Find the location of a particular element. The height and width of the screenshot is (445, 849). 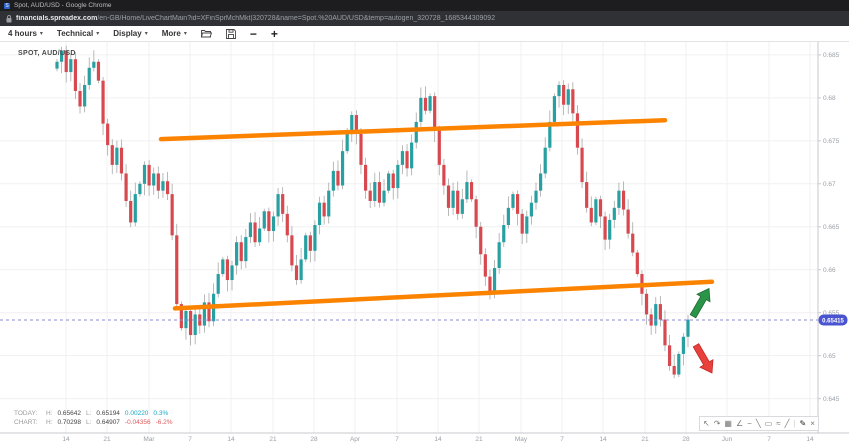

cursor-icon: ↖ is located at coordinates (706, 423).